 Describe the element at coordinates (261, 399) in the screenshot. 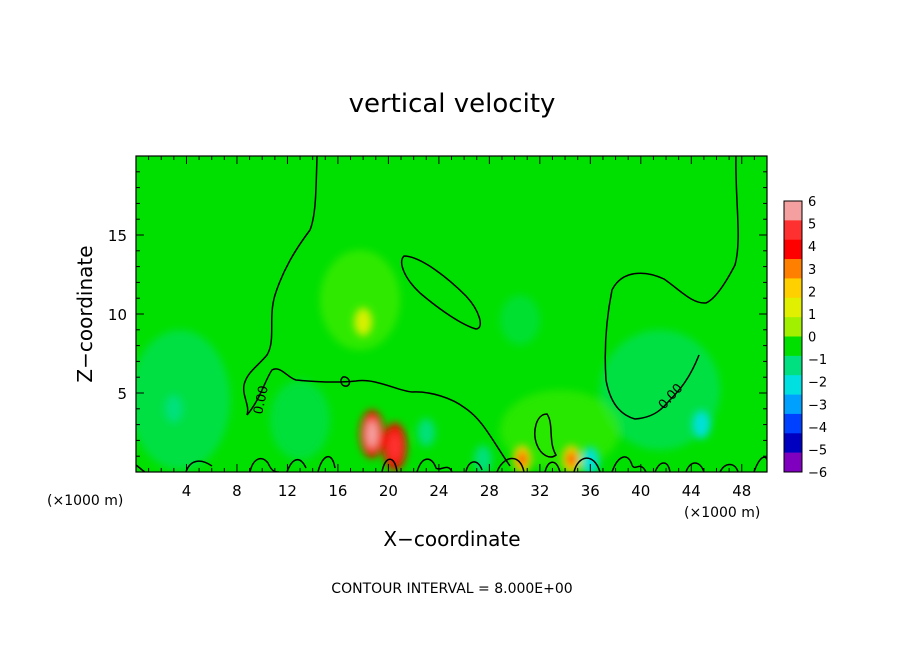

I see `contour-label: 0.00` at that location.